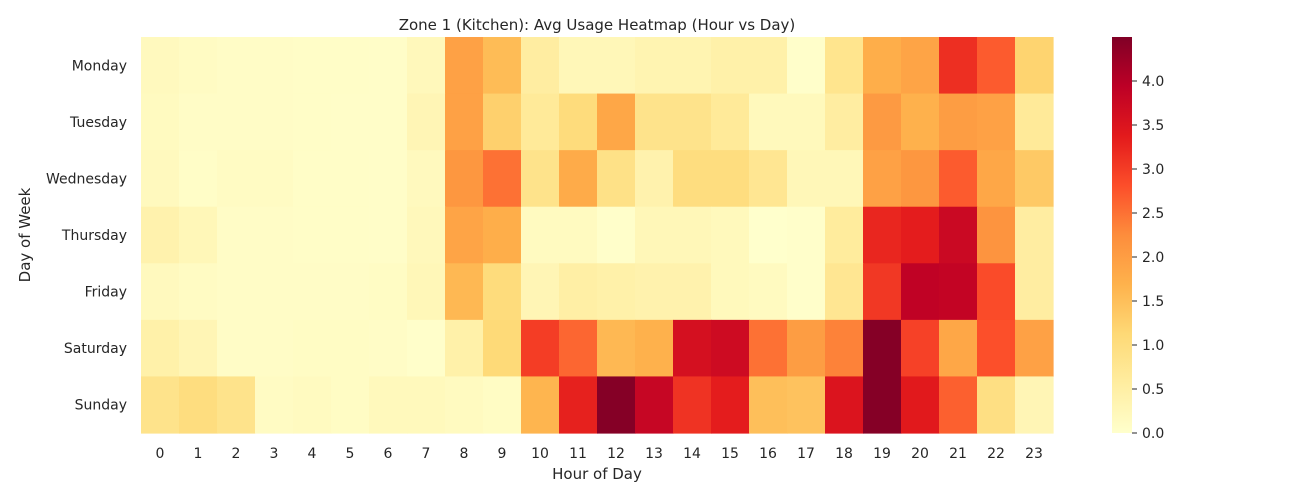  What do you see at coordinates (98, 123) in the screenshot?
I see `y-tick-label: Tuesday` at bounding box center [98, 123].